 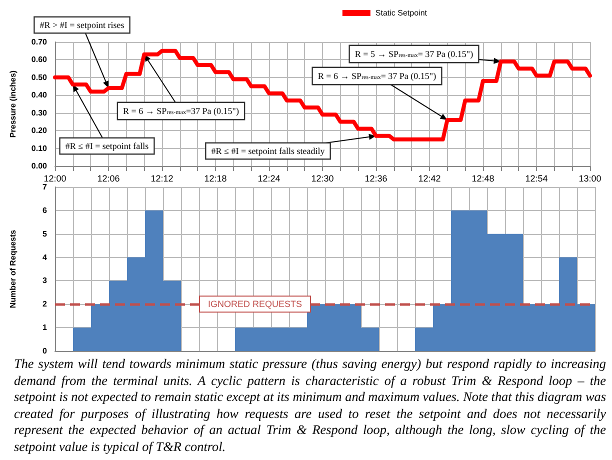 What do you see at coordinates (45, 304) in the screenshot?
I see `y-tick-label: 2` at bounding box center [45, 304].